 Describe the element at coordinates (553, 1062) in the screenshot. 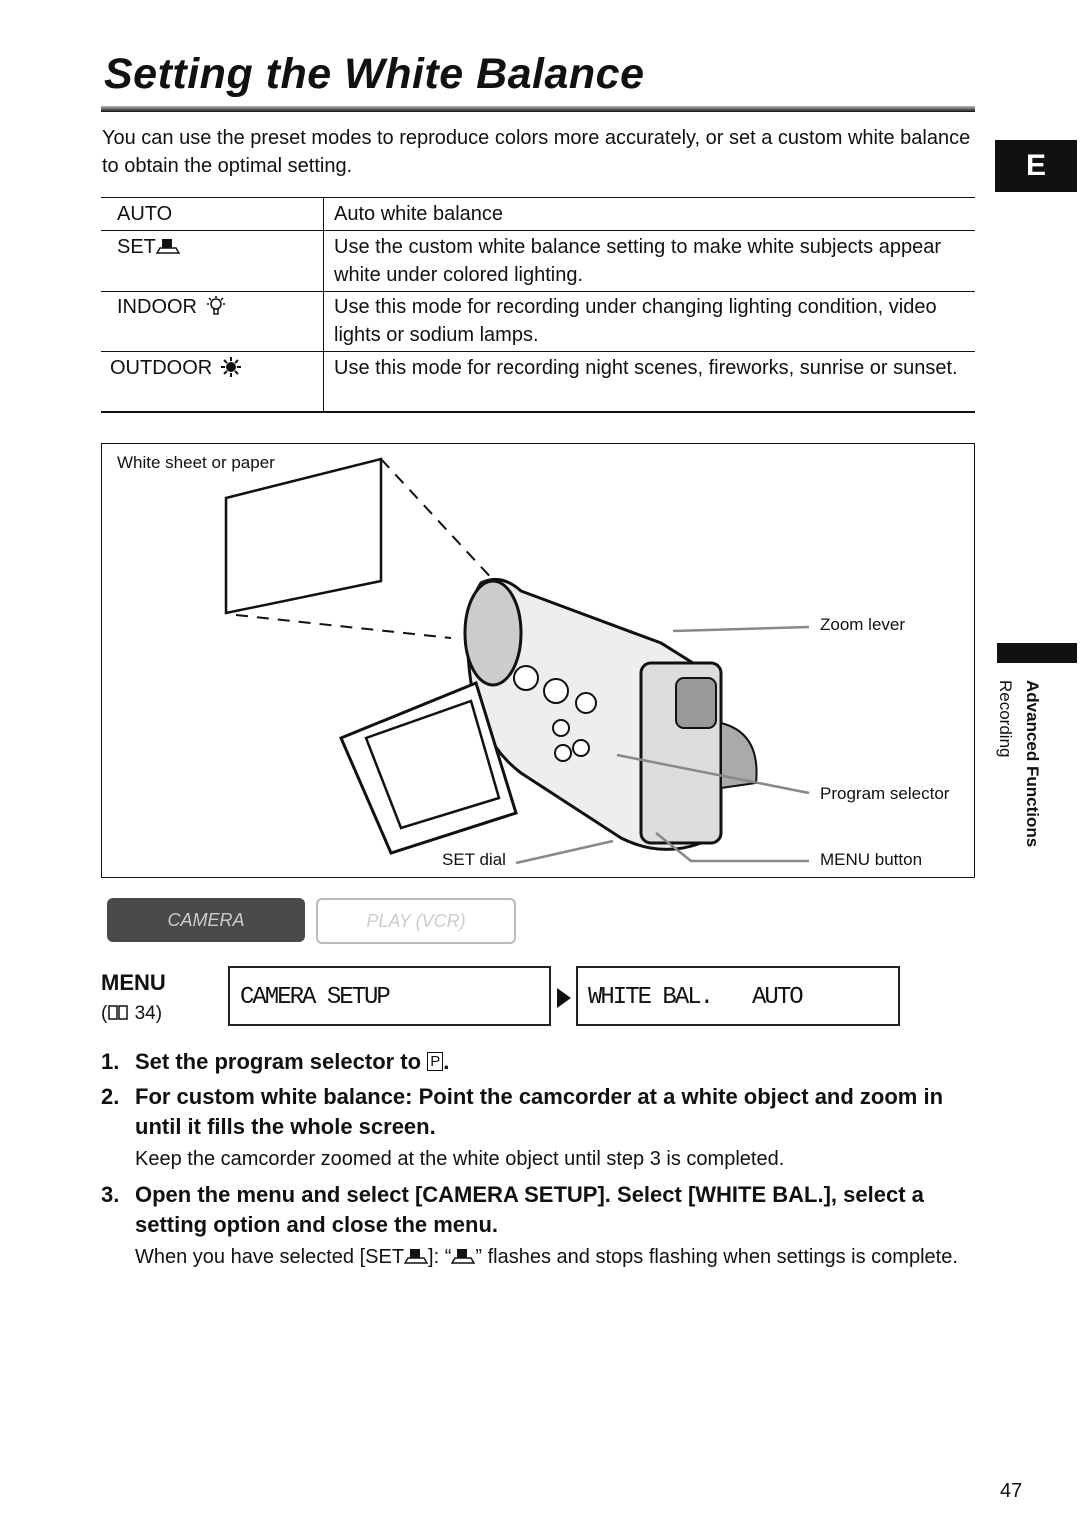

I see `step-text: Set the program selector to P.` at that location.